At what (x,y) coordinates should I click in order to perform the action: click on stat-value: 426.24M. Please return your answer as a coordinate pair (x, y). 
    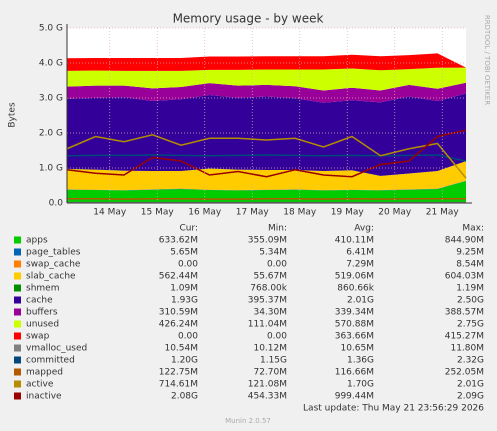
    Looking at the image, I should click on (178, 325).